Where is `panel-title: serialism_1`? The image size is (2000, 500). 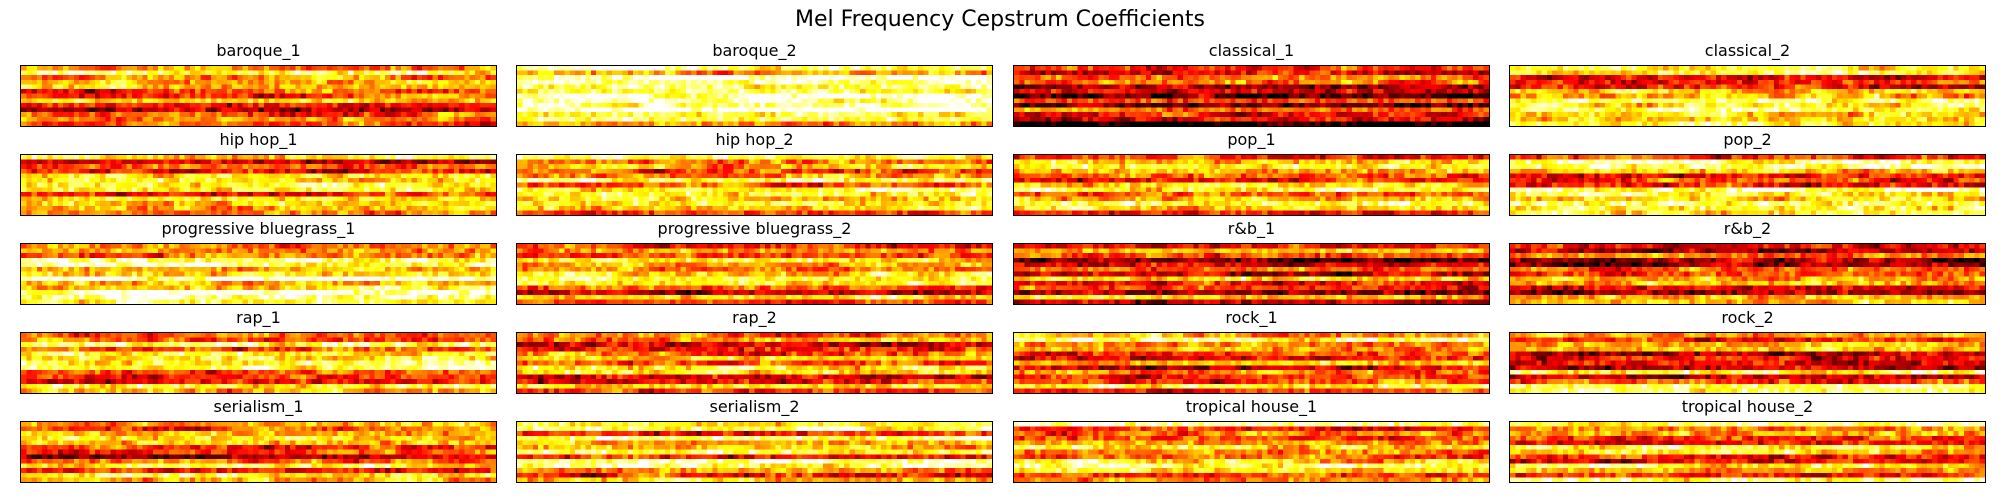
panel-title: serialism_1 is located at coordinates (258, 406).